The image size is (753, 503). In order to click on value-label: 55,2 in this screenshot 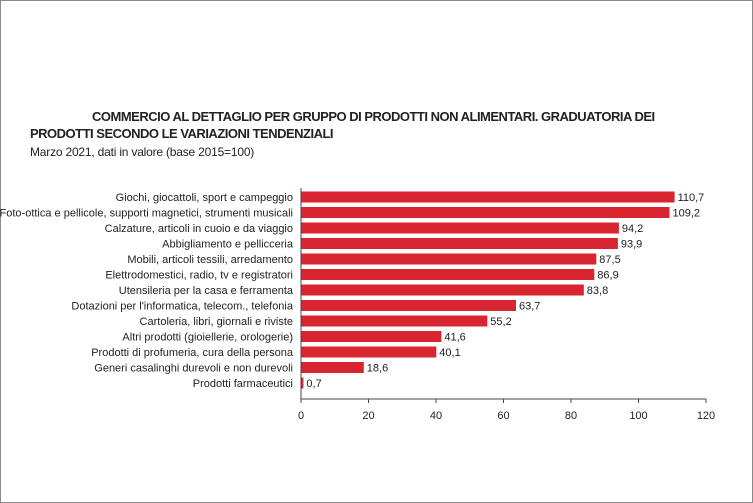, I will do `click(500, 322)`.